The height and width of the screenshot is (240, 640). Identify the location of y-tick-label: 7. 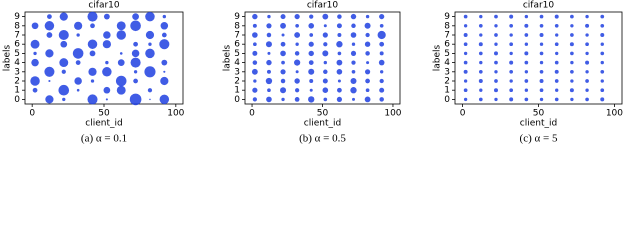
(237, 36).